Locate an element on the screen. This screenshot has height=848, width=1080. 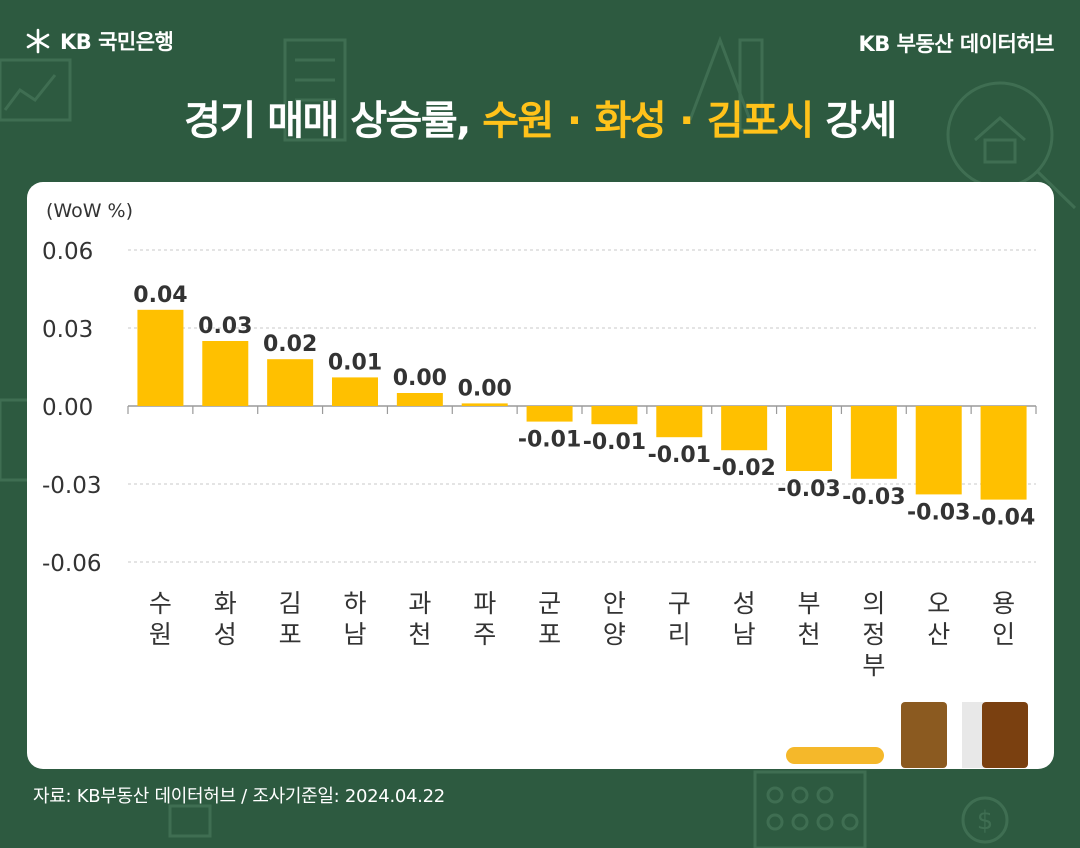
page-title: 경기 매매 상승률, 수원 · 화성 · 김포시 강세 is located at coordinates (540, 117).